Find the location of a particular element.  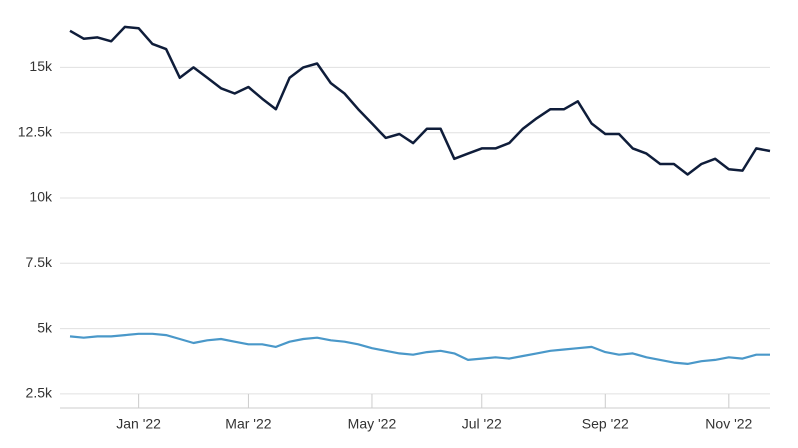

x-tick-label: Jan '22 is located at coordinates (138, 424).